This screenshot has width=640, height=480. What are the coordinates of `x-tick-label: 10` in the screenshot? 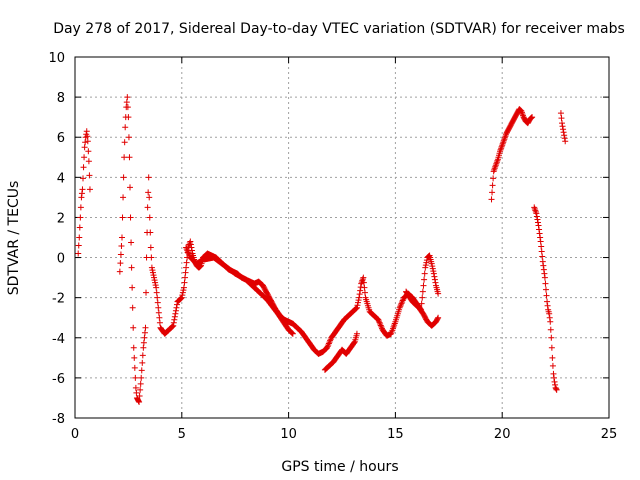 It's located at (288, 434).